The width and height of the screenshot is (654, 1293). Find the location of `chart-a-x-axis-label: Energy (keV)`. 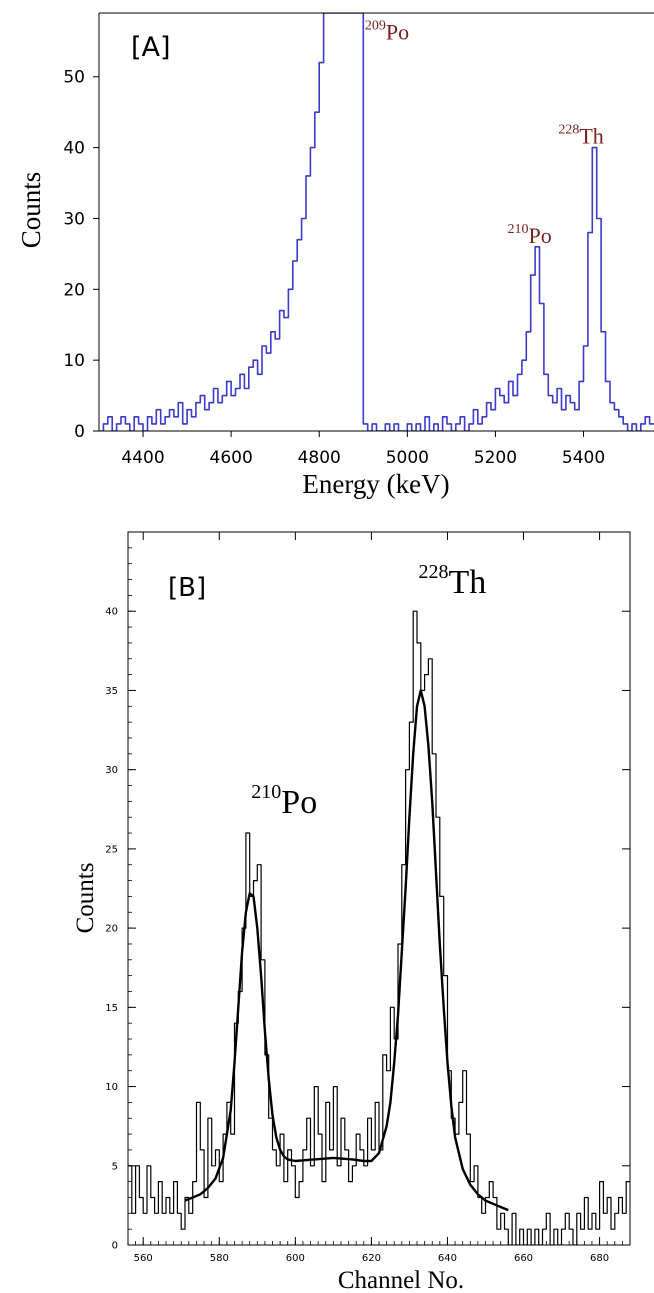

chart-a-x-axis-label: Energy (keV) is located at coordinates (375, 484).